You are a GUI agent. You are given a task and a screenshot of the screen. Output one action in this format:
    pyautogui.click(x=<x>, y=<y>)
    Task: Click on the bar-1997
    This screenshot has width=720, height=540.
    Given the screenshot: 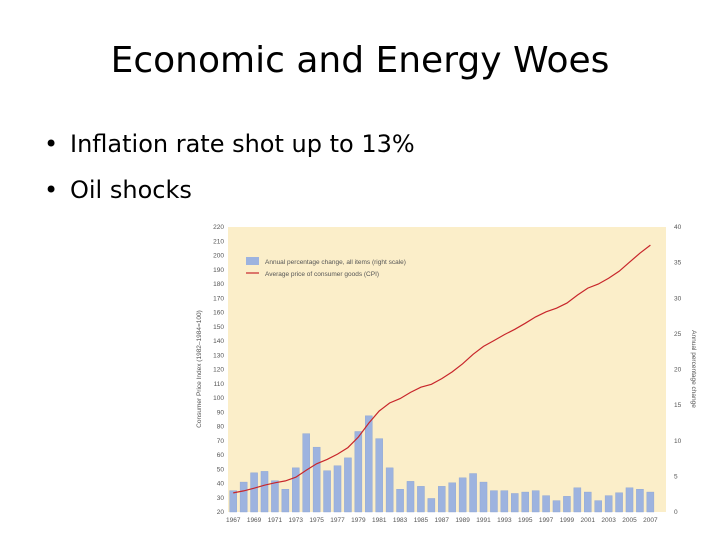 What is the action you would take?
    pyautogui.click(x=546, y=504)
    